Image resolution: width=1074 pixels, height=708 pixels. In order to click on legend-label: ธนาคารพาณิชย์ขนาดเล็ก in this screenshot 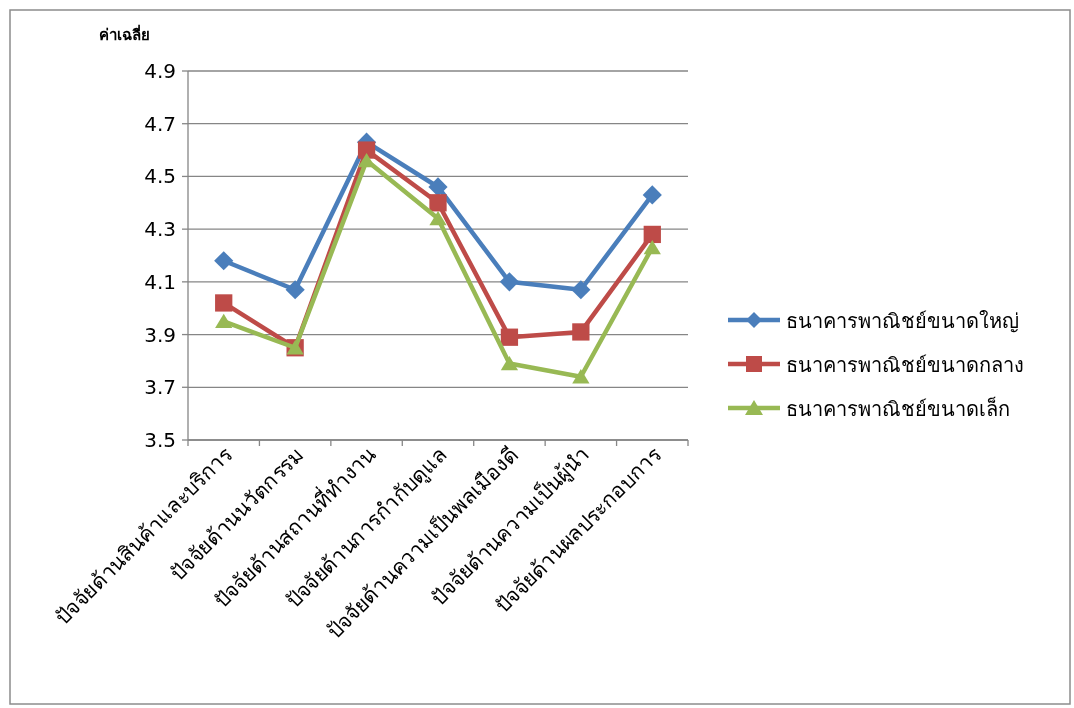, I will do `click(898, 408)`.